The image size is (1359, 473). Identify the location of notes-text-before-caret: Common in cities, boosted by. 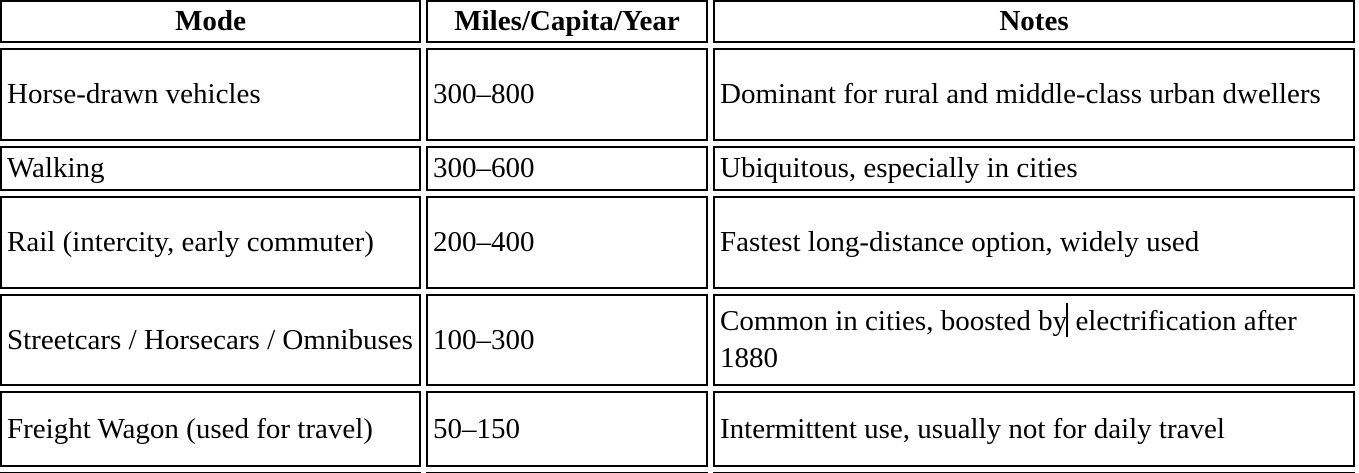
(894, 321).